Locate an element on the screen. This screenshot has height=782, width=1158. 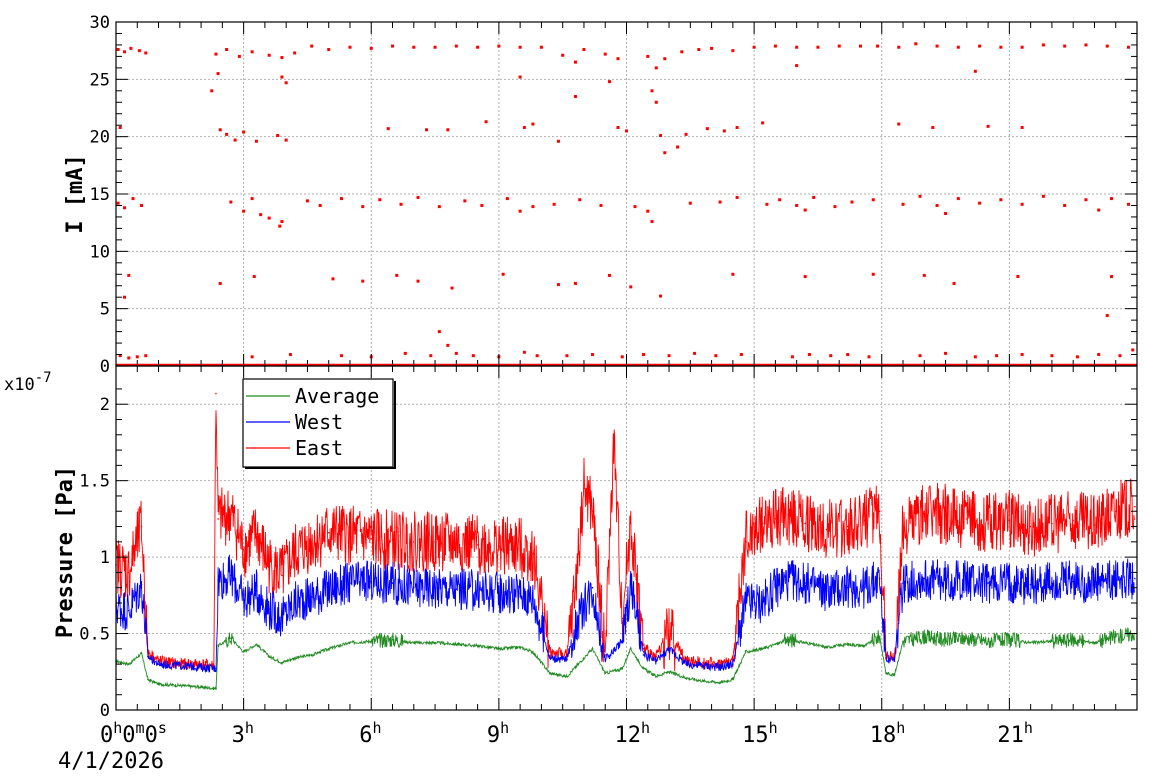
y-tick-label: 5 is located at coordinates (105, 310).